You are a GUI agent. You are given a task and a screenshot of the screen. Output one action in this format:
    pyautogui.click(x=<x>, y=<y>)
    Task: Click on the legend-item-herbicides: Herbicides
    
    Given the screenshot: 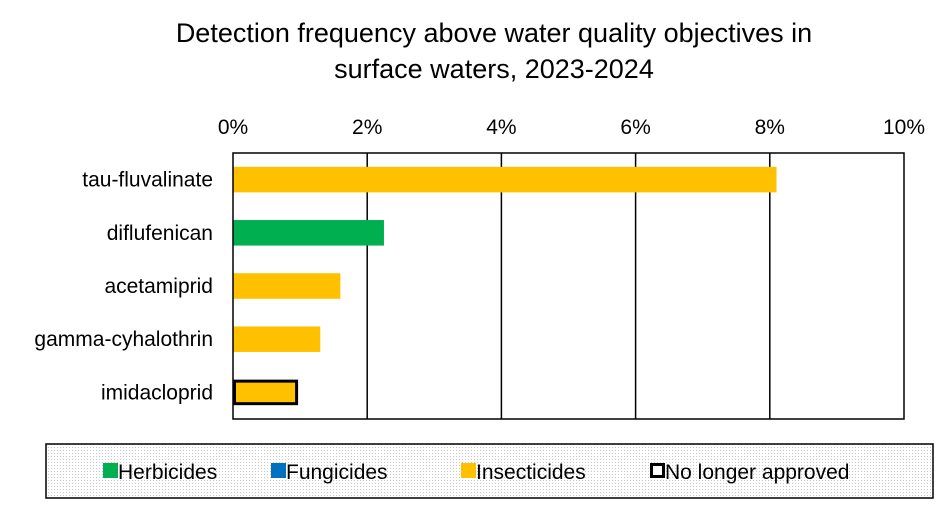 What is the action you would take?
    pyautogui.click(x=160, y=472)
    